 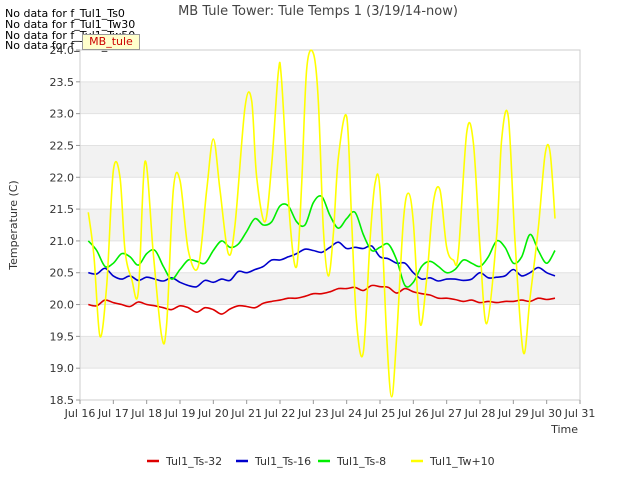 I want to click on x-tick-label: Jul 23, so click(x=313, y=413).